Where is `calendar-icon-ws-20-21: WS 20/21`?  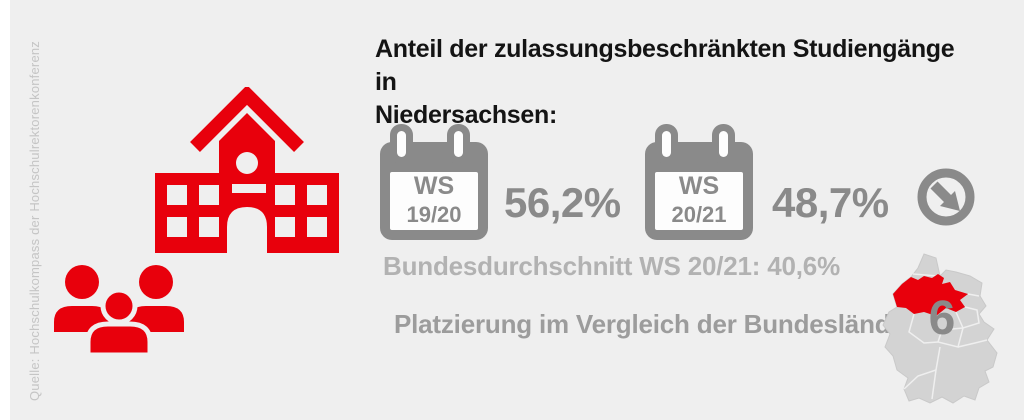 calendar-icon-ws-20-21: WS 20/21 is located at coordinates (699, 182).